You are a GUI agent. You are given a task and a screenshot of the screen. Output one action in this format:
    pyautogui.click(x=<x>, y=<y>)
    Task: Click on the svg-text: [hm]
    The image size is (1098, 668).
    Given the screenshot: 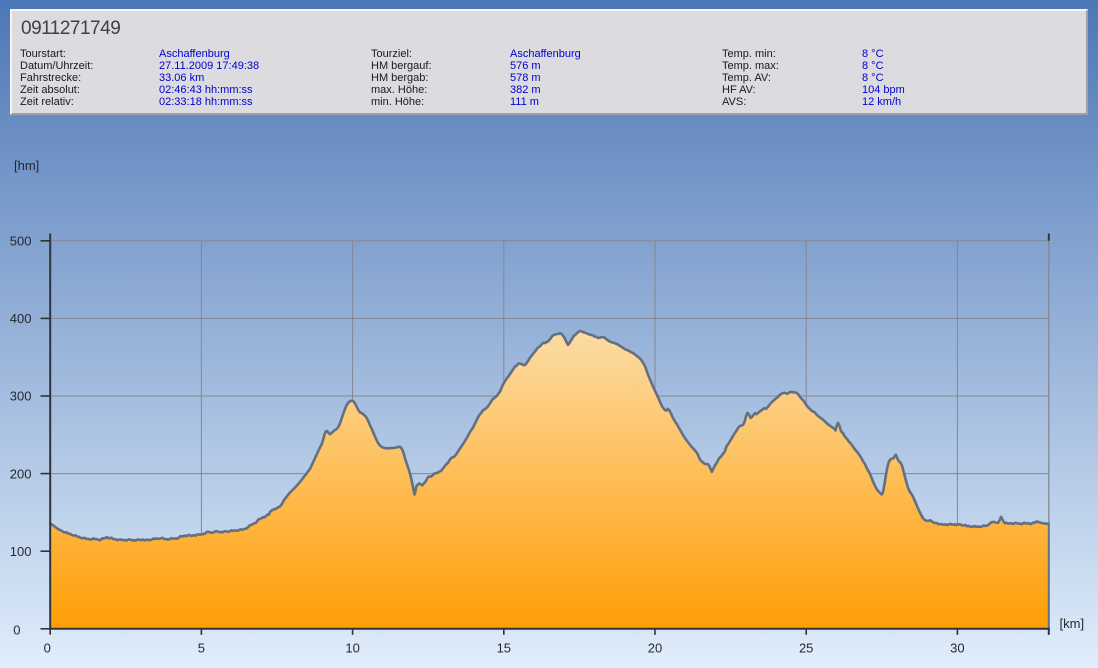 What is the action you would take?
    pyautogui.click(x=26, y=165)
    